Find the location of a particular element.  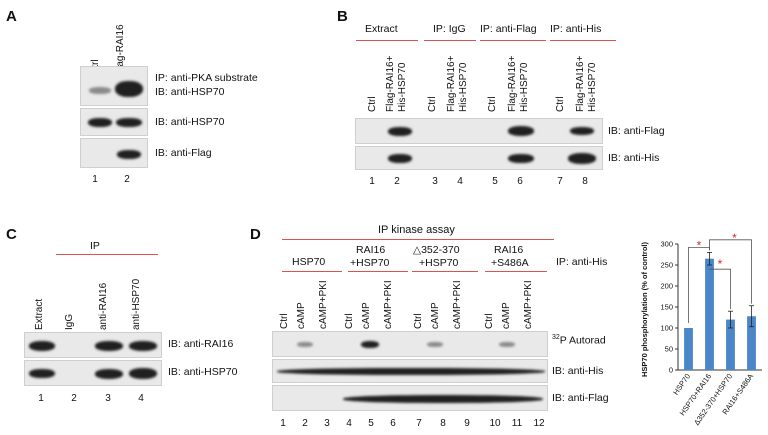

panel-d-col-pki-3: cAMP+PKI is located at coordinates (457, 304).